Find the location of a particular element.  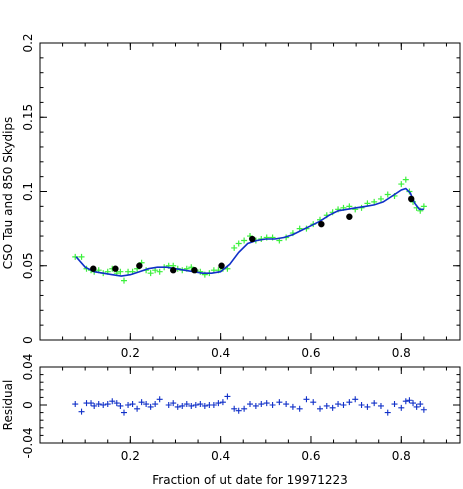

main-y-axis-label: CSO Tau and 850 Skydips is located at coordinates (8, 193).